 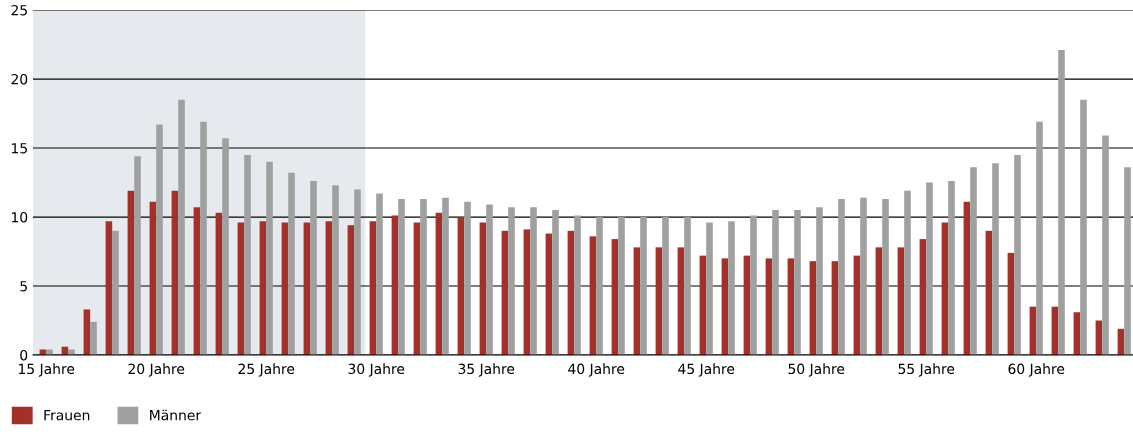 I want to click on y-tick-label: 5, so click(x=23, y=286).